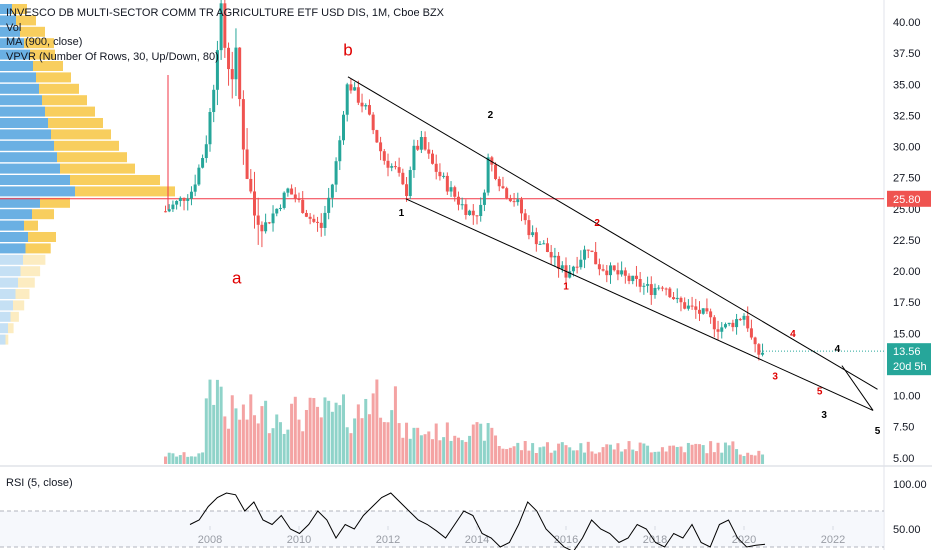  What do you see at coordinates (910, 485) in the screenshot?
I see `rsi-tick-label: 100.00` at bounding box center [910, 485].